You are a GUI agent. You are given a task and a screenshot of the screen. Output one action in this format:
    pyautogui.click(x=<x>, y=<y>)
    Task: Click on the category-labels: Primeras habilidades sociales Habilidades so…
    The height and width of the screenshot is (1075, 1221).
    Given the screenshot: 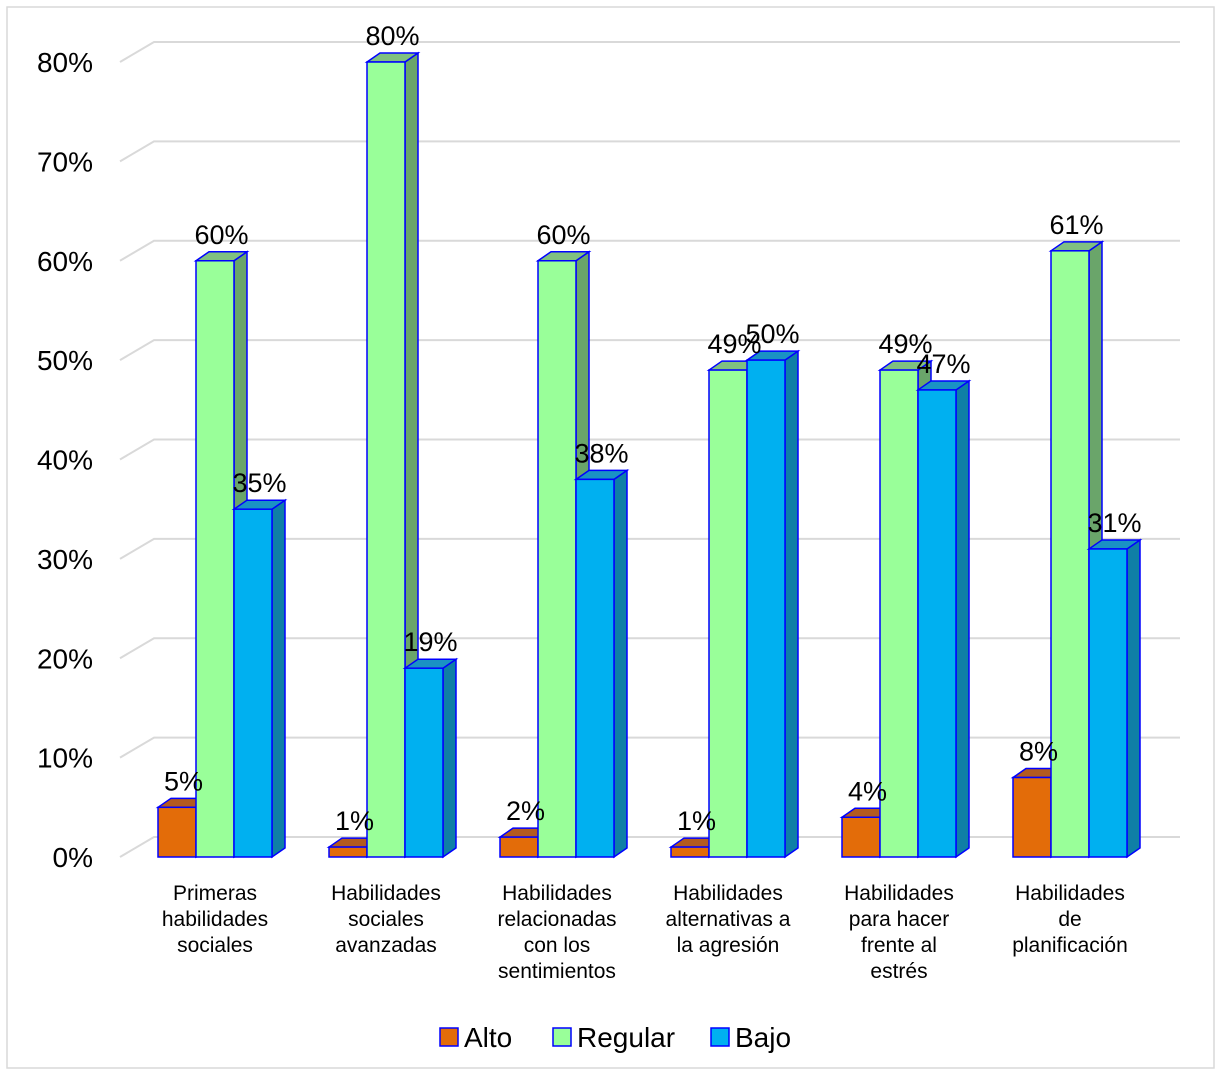 What is the action you would take?
    pyautogui.click(x=645, y=932)
    